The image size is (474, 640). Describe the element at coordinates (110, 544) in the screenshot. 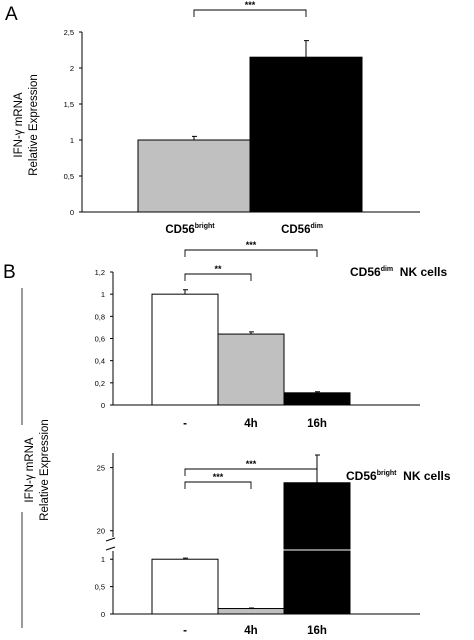

I see `panel-b-bottom-axis-break-mark` at that location.